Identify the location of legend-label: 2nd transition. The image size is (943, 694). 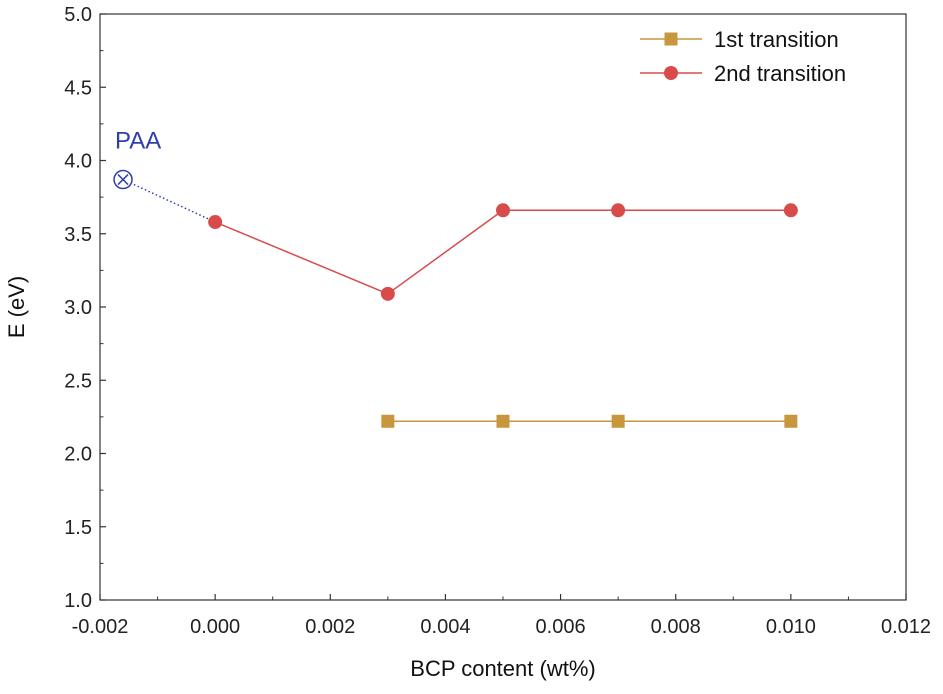
(780, 73).